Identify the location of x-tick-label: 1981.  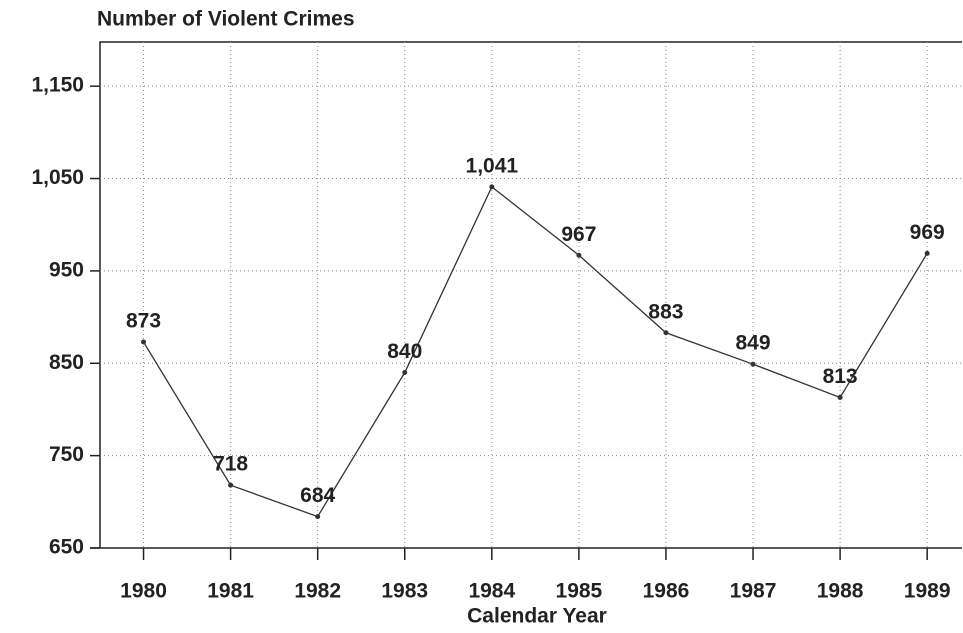
(230, 591).